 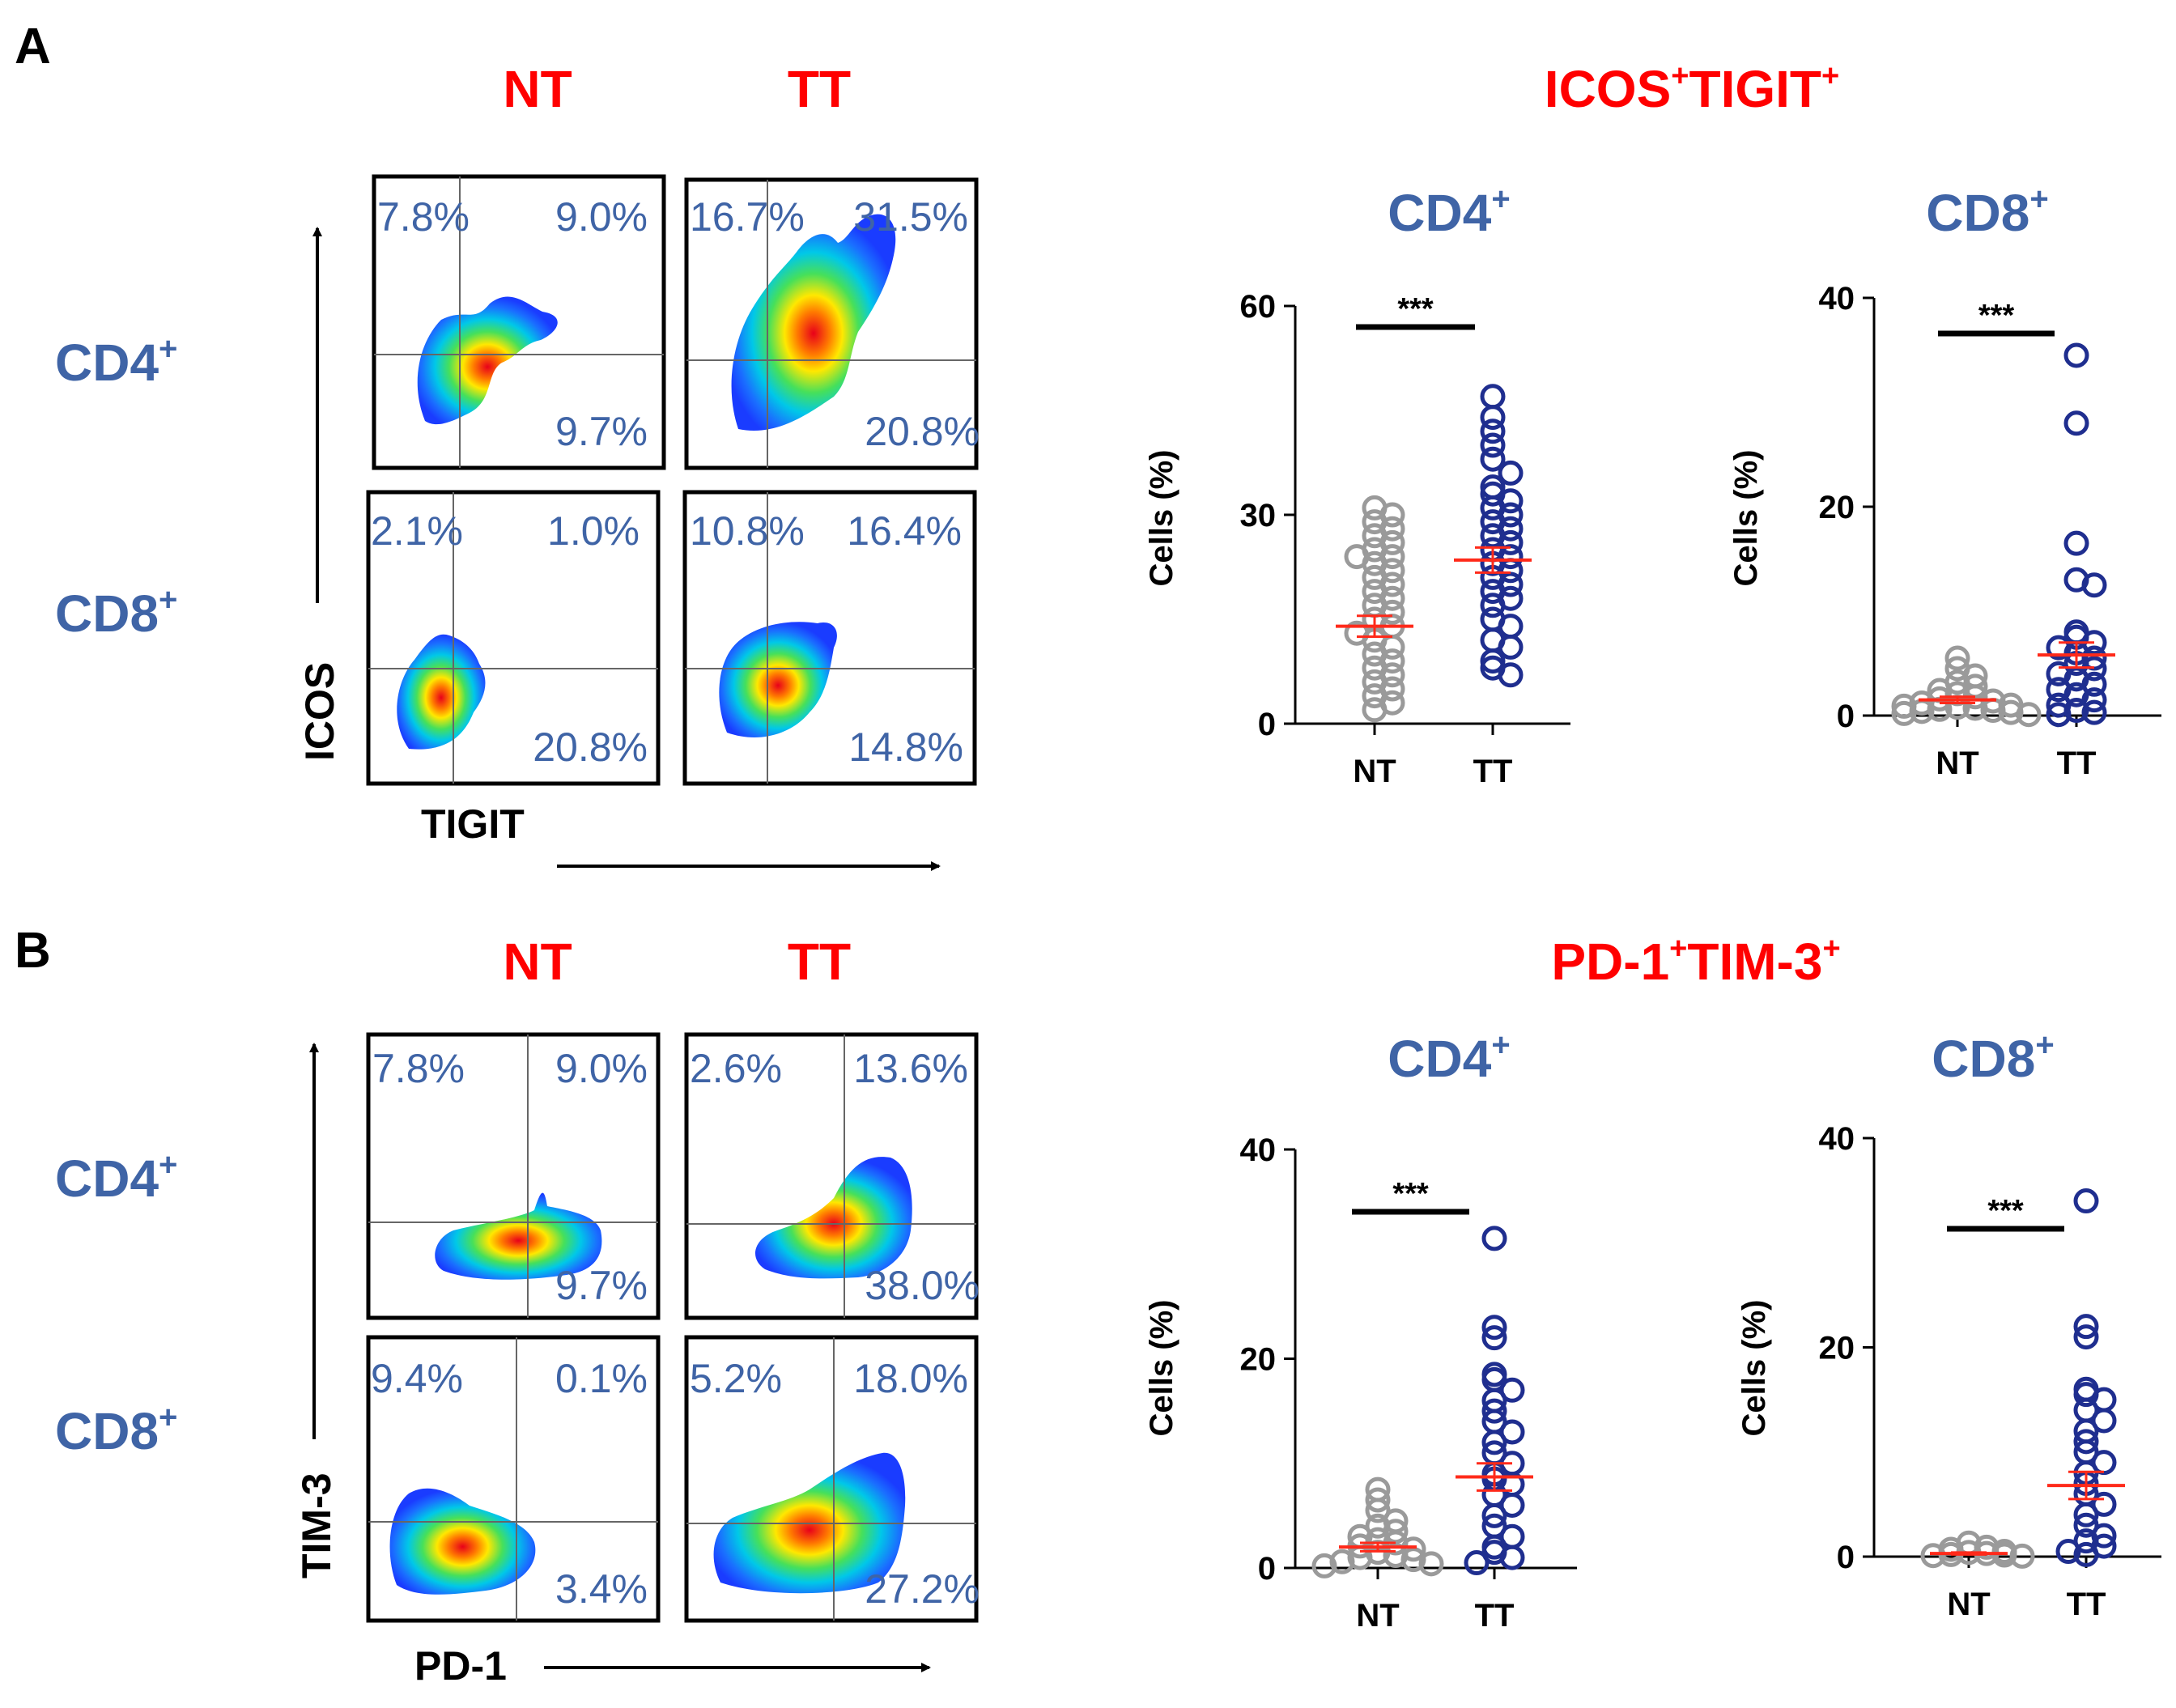 What do you see at coordinates (747, 217) in the screenshot?
I see `quadrant-ul: 16.7%` at bounding box center [747, 217].